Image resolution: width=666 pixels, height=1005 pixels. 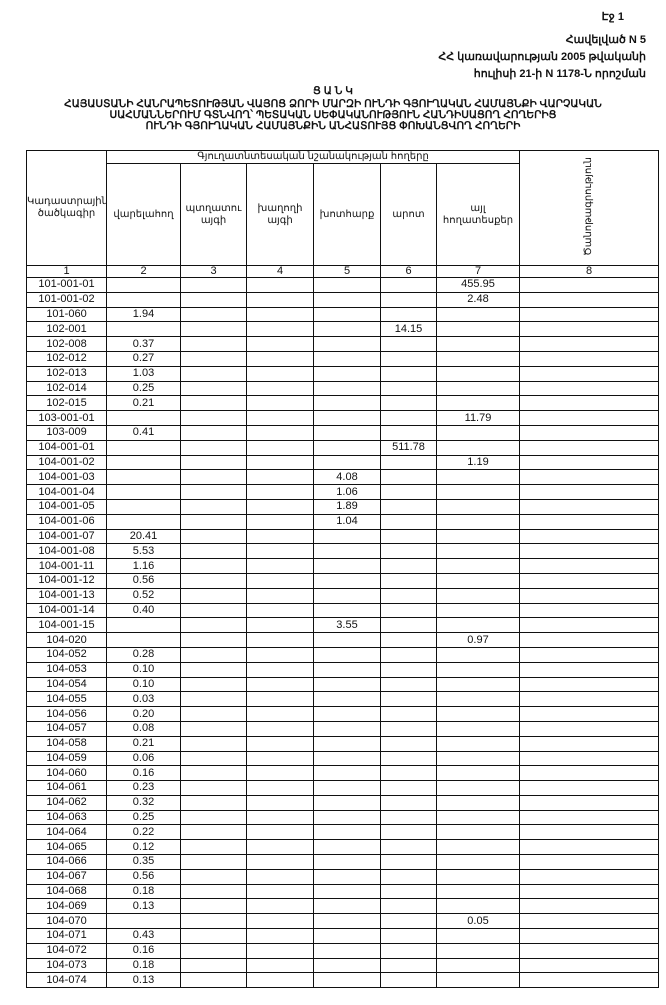 I want to click on col-header-note-label: Ծանոթագրություն, so click(x=588, y=206).